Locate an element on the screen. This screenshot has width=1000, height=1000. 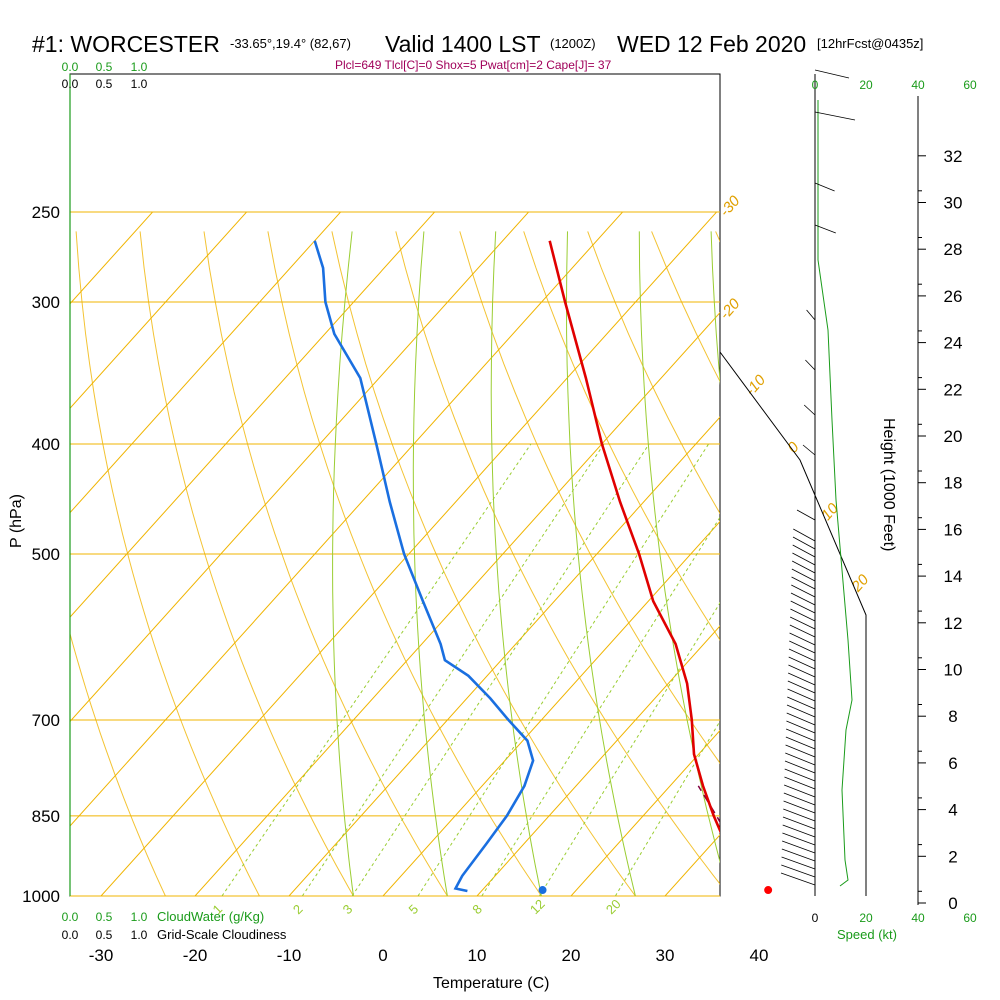
height-label-14: 14 is located at coordinates (953, 576).